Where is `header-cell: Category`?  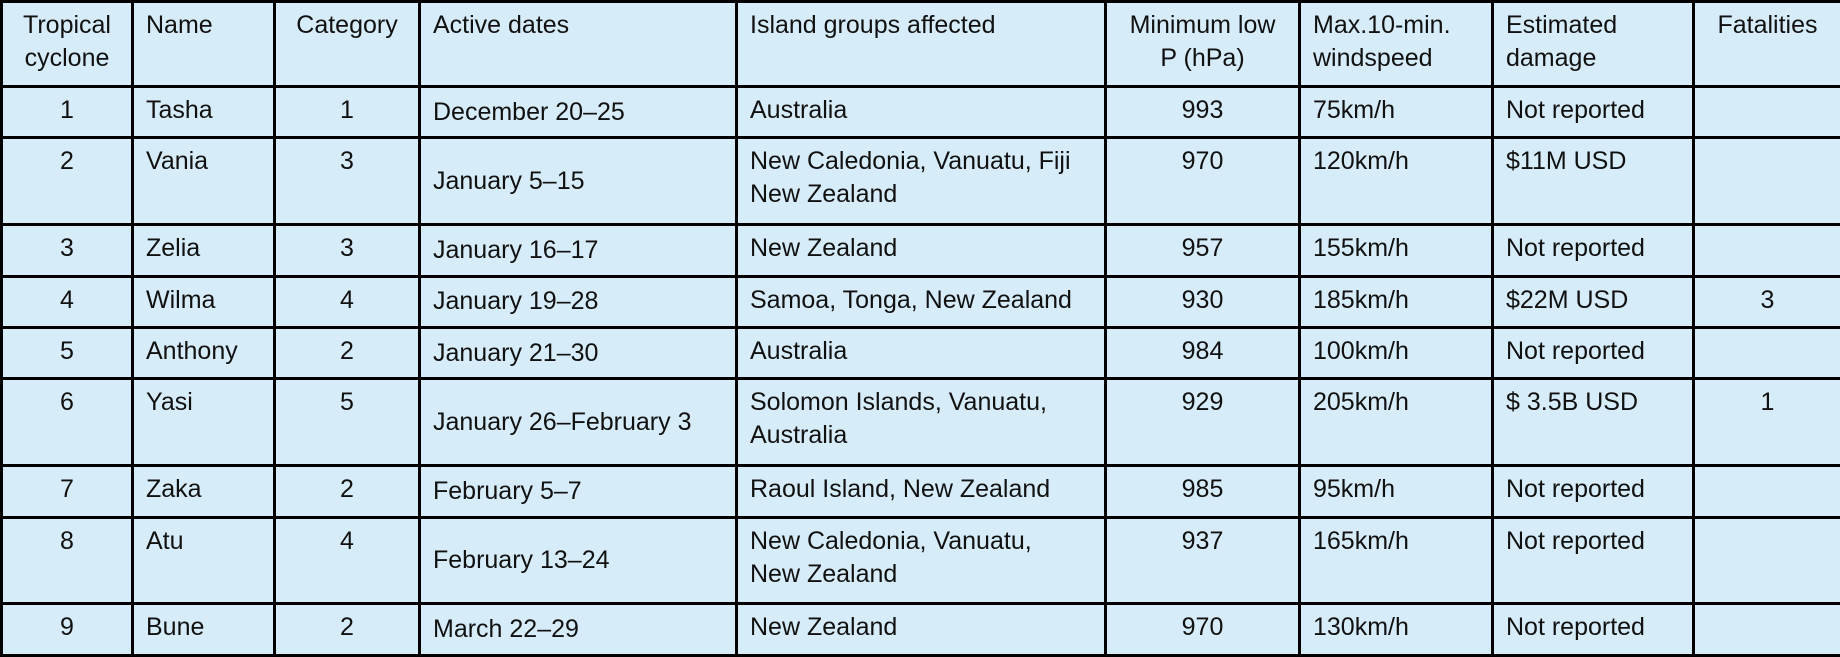 header-cell: Category is located at coordinates (347, 44).